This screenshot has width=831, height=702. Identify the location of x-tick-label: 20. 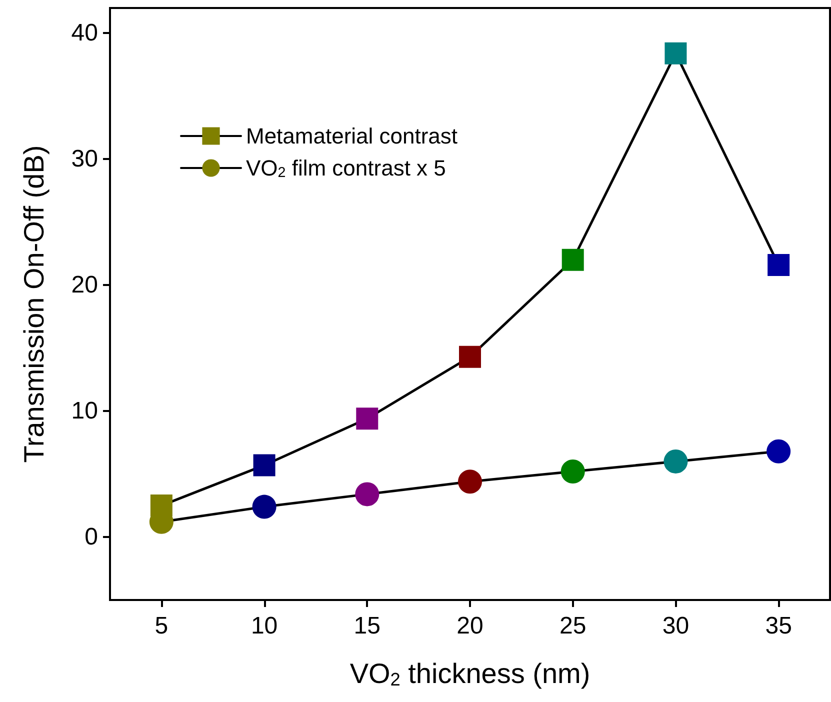
(470, 626).